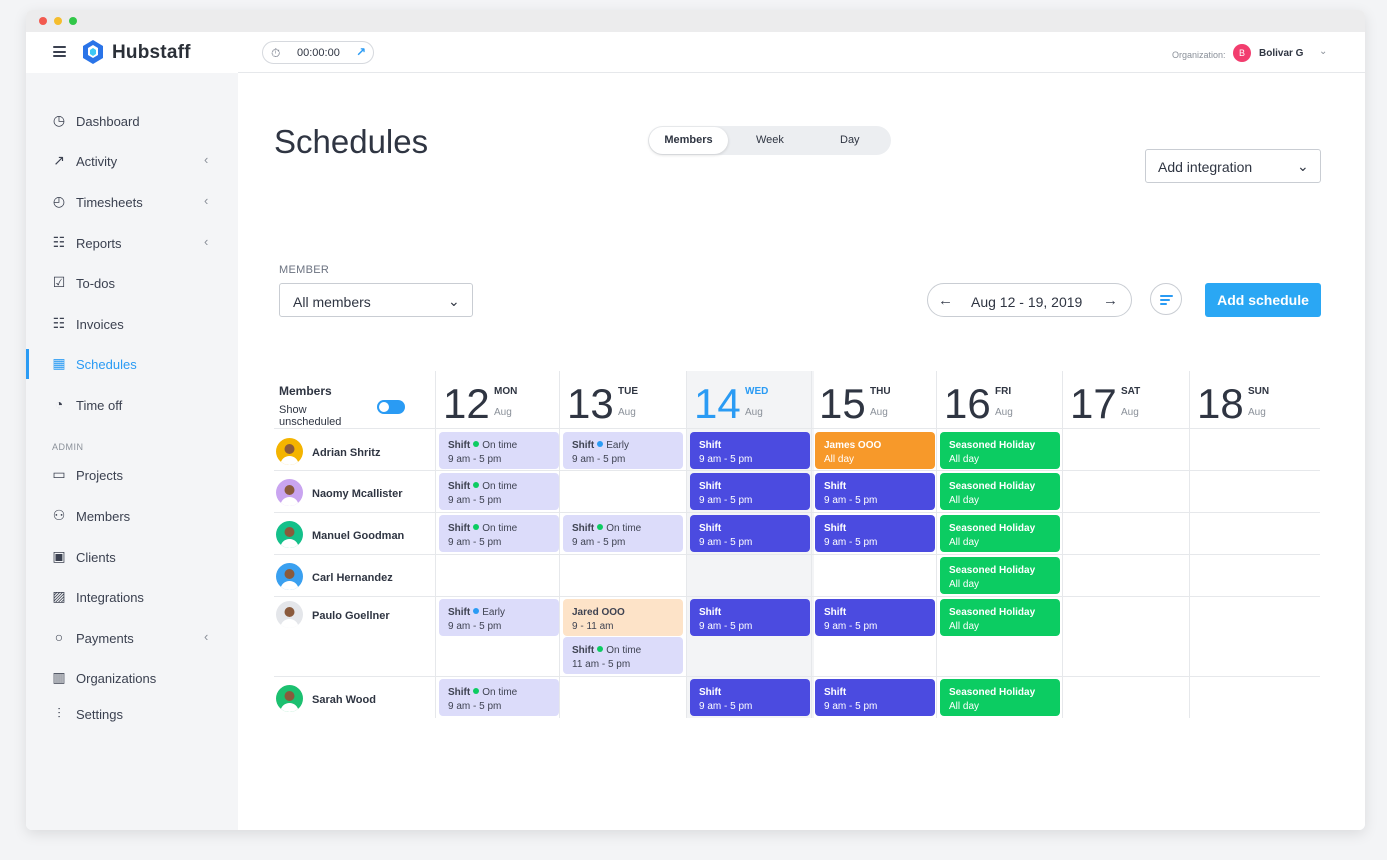 Image resolution: width=1387 pixels, height=860 pixels. Describe the element at coordinates (1093, 403) in the screenshot. I see `day-number: 17` at that location.